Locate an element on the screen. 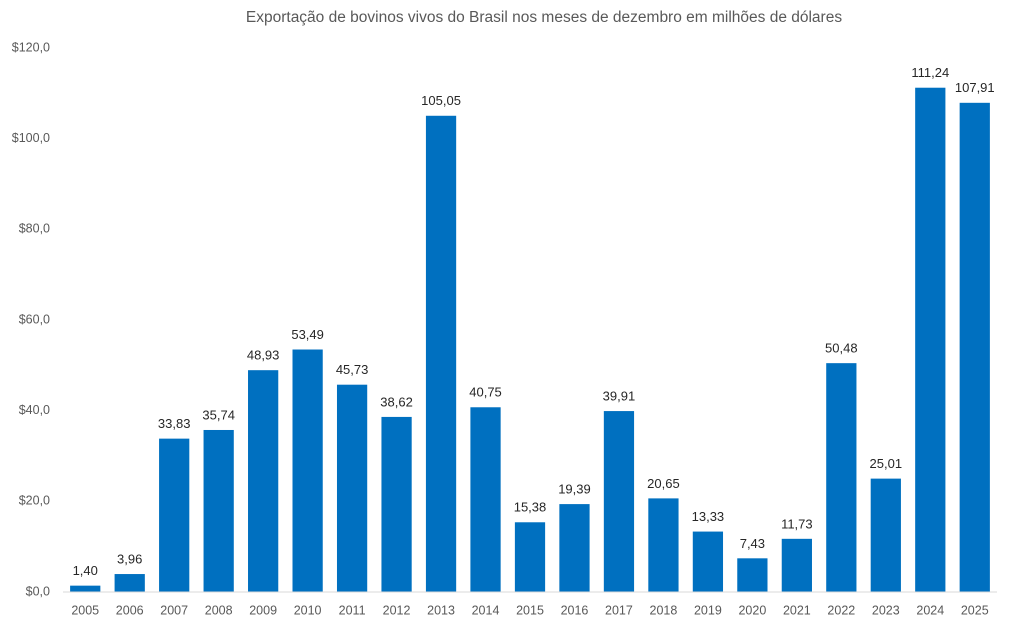 Image resolution: width=1011 pixels, height=629 pixels. value-label: 38,62 is located at coordinates (396, 401).